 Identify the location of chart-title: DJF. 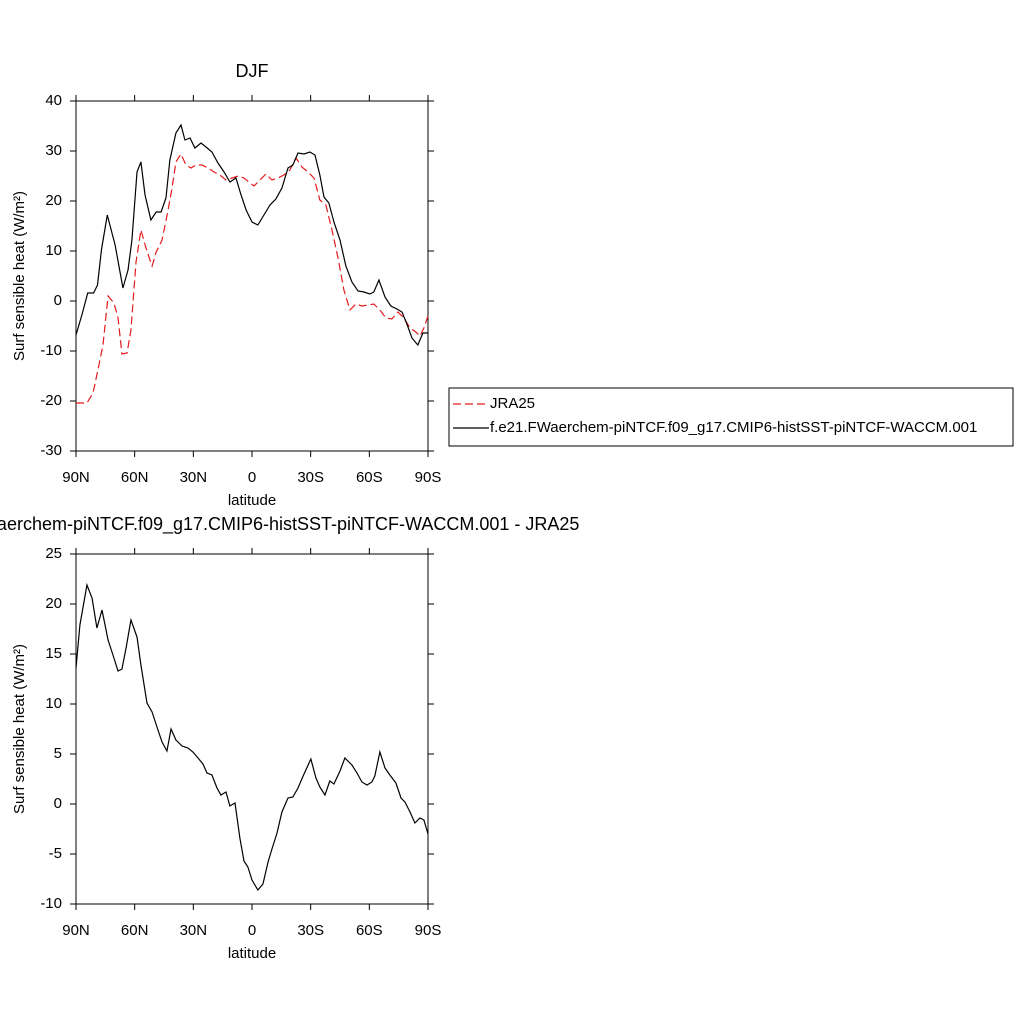
(252, 71).